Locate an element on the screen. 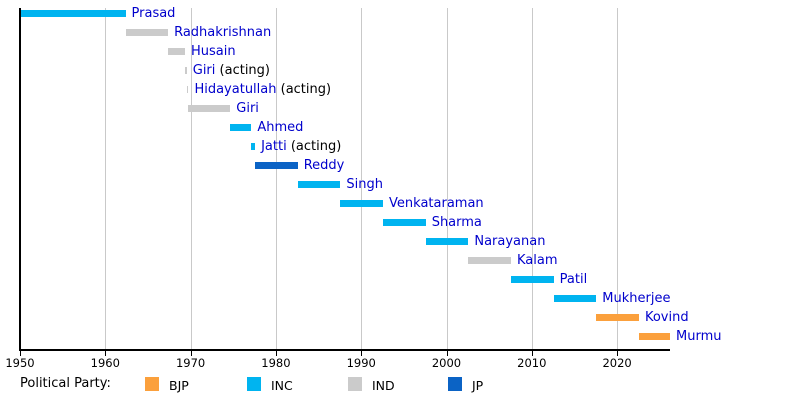 The height and width of the screenshot is (400, 800). tick-1990 is located at coordinates (362, 352).